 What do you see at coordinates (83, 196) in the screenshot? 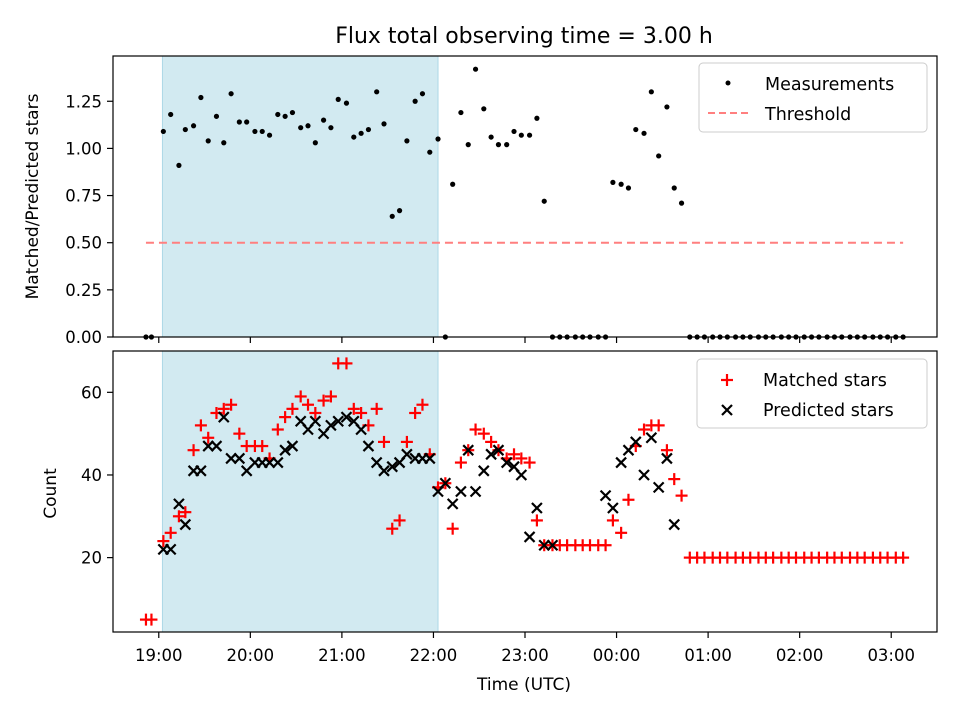
I see `top-y-tick-label: 0.75` at bounding box center [83, 196].